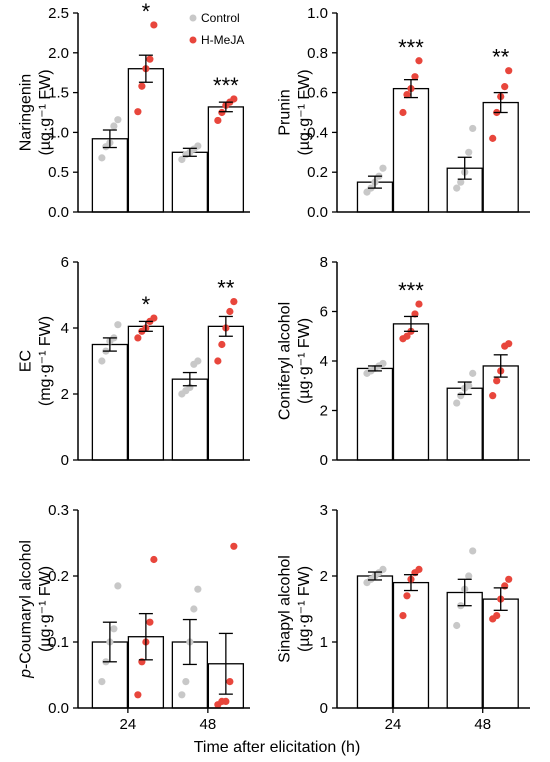 This screenshot has height=762, width=550. Describe the element at coordinates (36, 361) in the screenshot. I see `y-axis-title: EC (mg·g⁻¹ FW)` at that location.